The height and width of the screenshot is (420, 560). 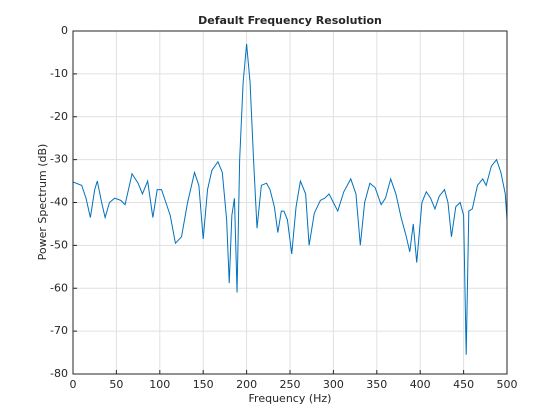 What do you see at coordinates (376, 384) in the screenshot?
I see `x-tick-label: 350` at bounding box center [376, 384].